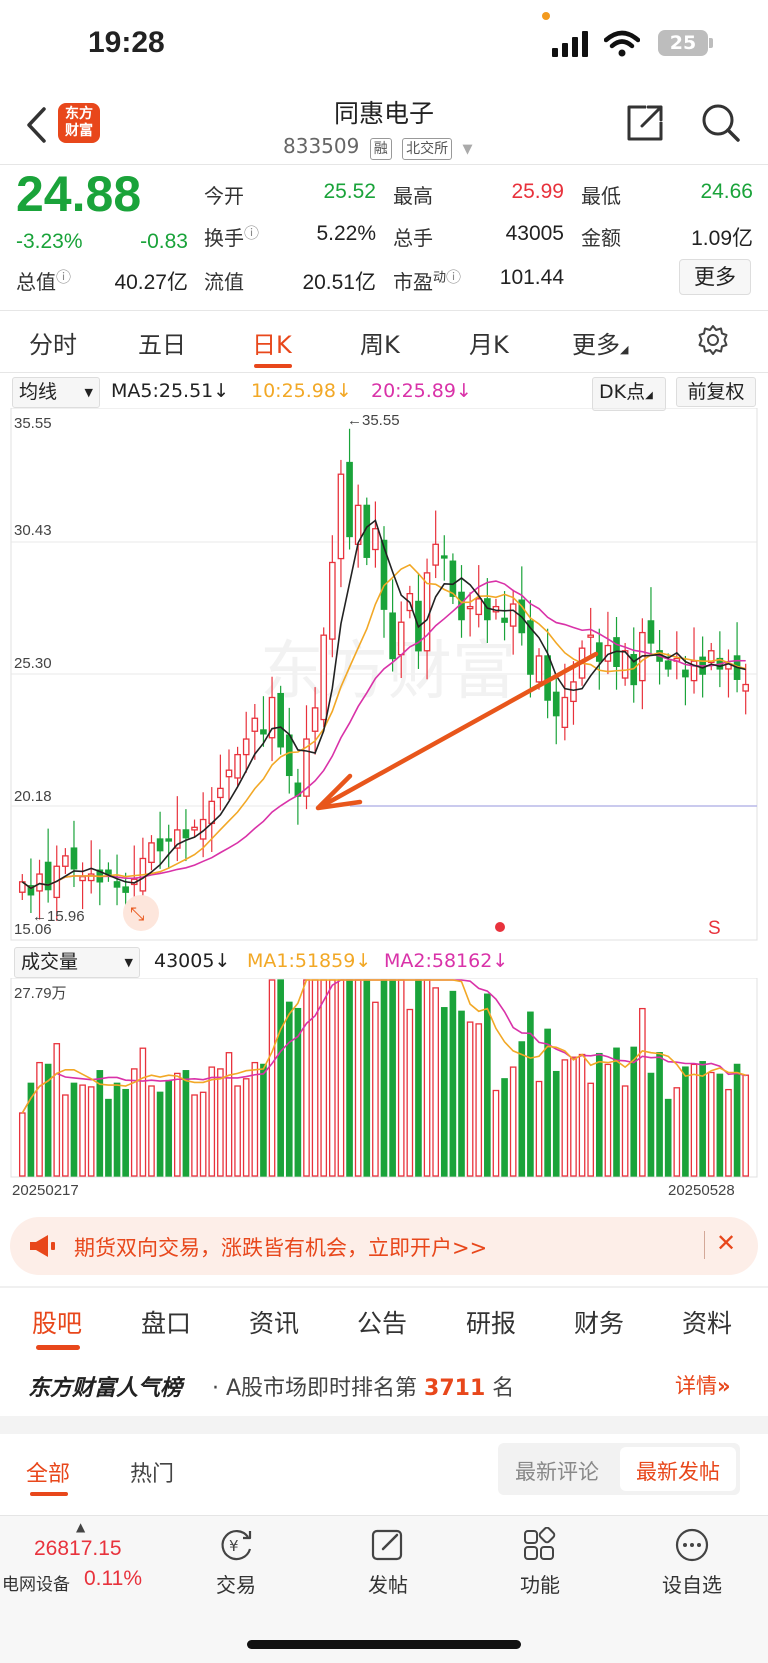 This screenshot has width=768, height=1663. Describe the element at coordinates (601, 238) in the screenshot. I see `amount-label: 金额` at that location.